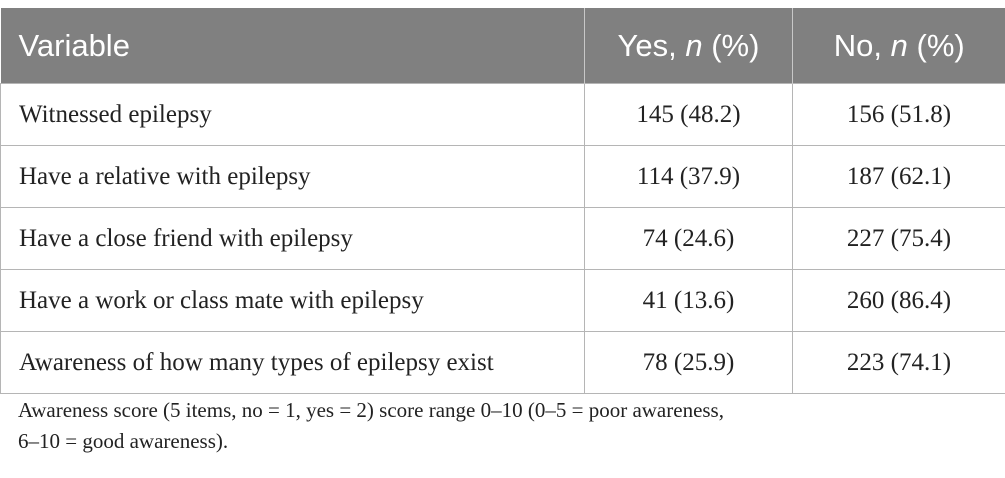 This screenshot has height=478, width=1005. I want to click on header-no-prefix: No,, so click(862, 45).